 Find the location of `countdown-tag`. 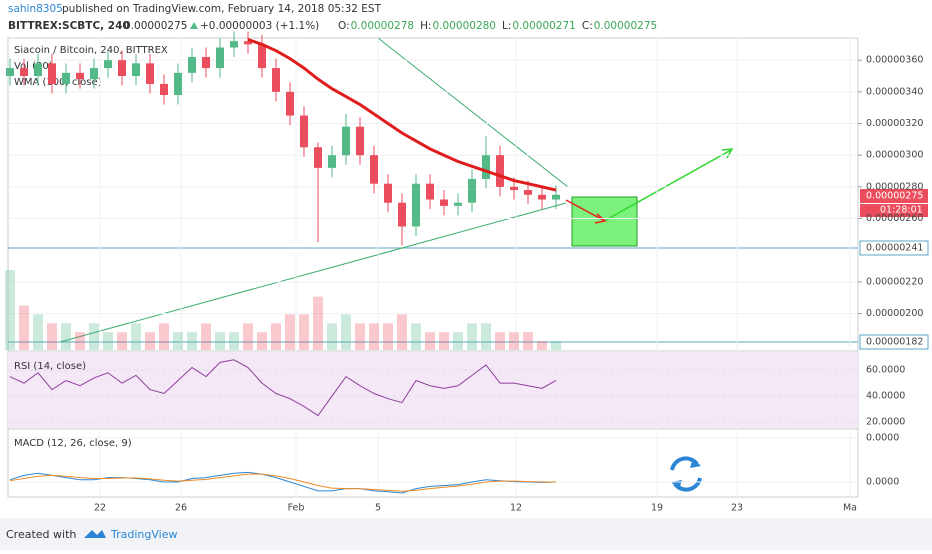

countdown-tag is located at coordinates (894, 210).